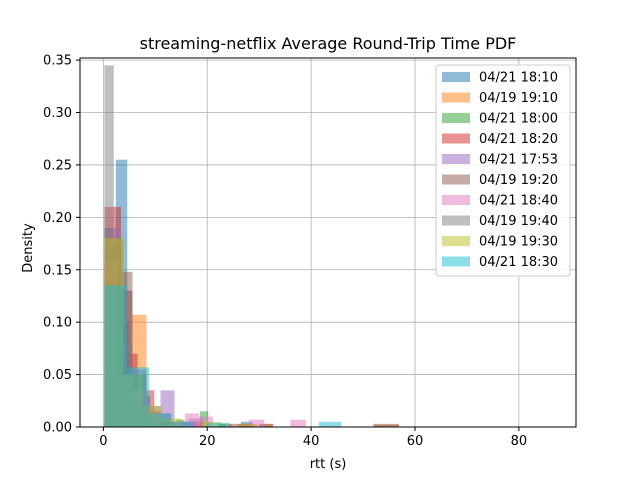 The height and width of the screenshot is (480, 640). What do you see at coordinates (518, 242) in the screenshot?
I see `legend-label-8: 04/19 19:30` at bounding box center [518, 242].